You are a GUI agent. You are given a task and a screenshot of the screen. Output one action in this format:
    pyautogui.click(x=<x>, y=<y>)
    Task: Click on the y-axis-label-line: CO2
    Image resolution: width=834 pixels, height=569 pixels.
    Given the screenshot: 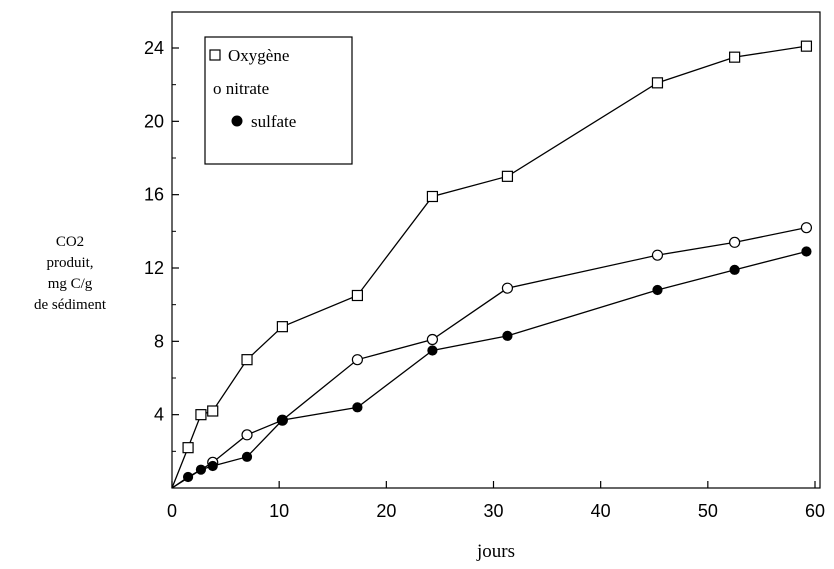 What is the action you would take?
    pyautogui.click(x=70, y=242)
    